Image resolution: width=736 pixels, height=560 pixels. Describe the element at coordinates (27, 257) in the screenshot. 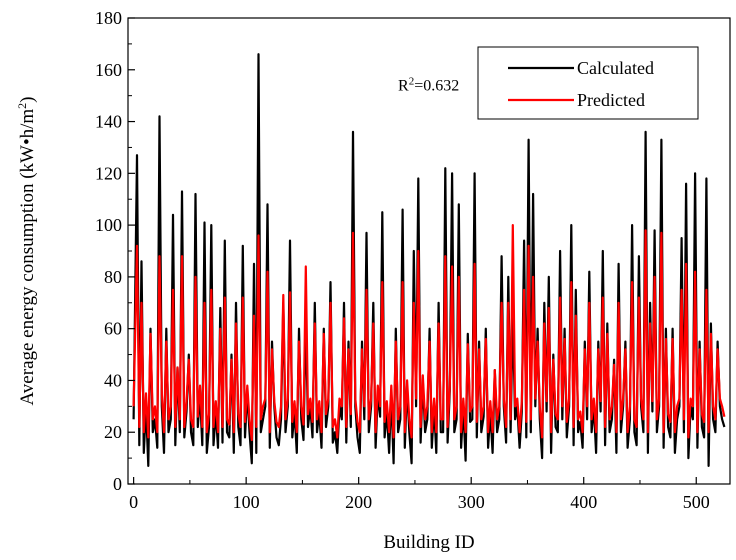

I see `y-axis-title-main: Average energy consumption (kW•h/m` at that location.